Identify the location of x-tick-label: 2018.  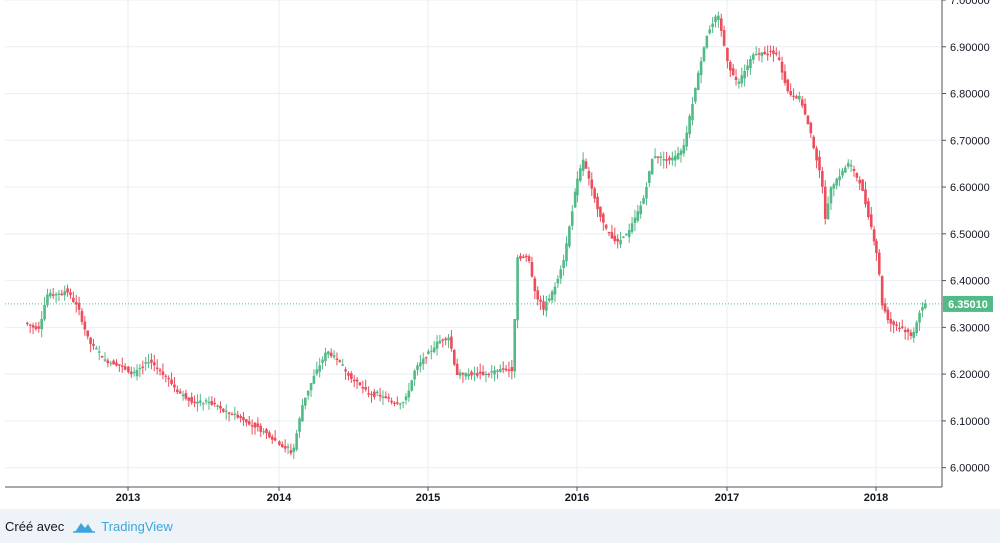
(876, 498).